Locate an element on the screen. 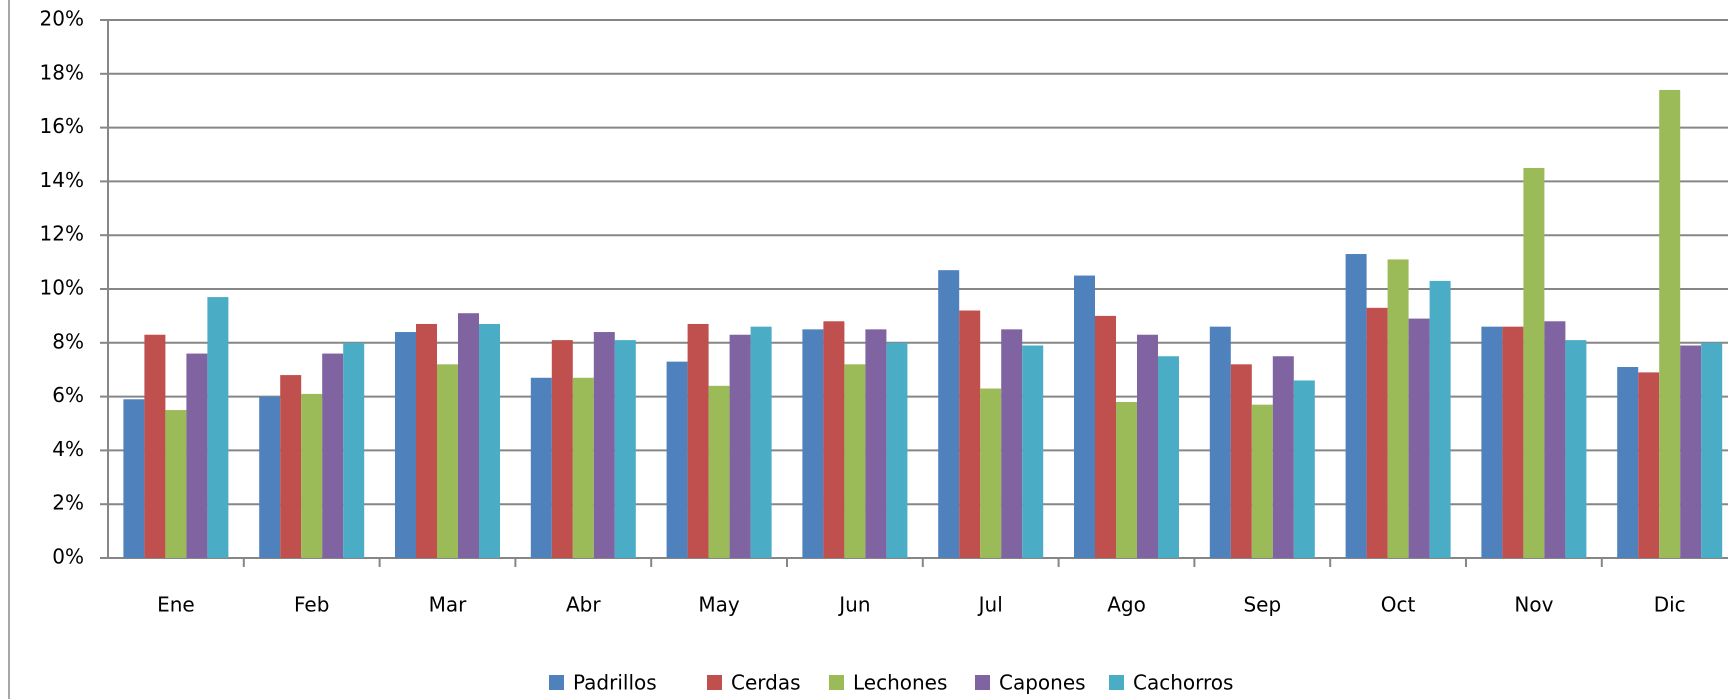 This screenshot has height=699, width=1728. y-tick-label: 6% is located at coordinates (68, 395).